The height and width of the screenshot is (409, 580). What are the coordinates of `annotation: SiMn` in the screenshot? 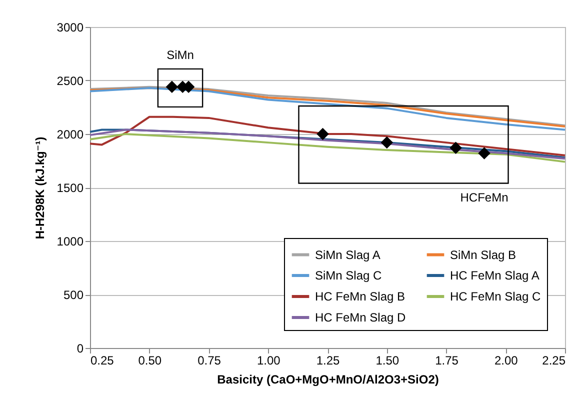 It's located at (180, 55).